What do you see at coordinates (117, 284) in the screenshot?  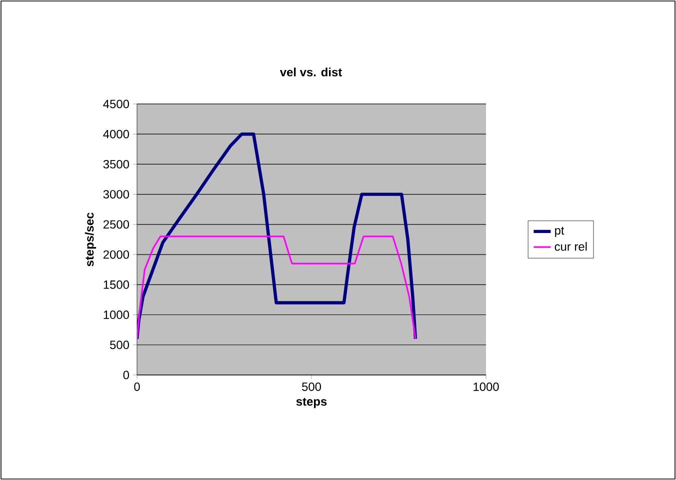 I see `y-tick-label: 1500` at bounding box center [117, 284].